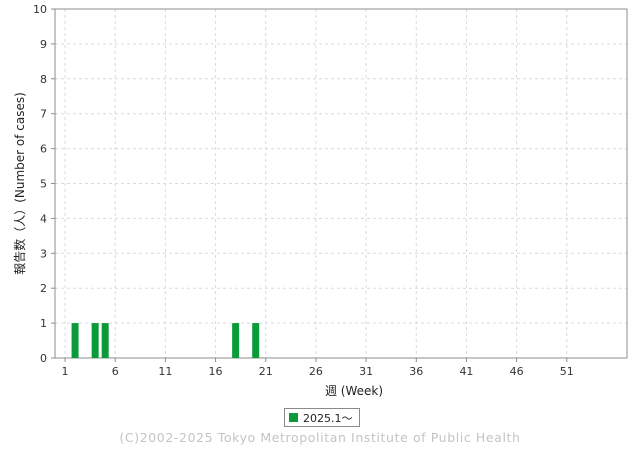 Image resolution: width=640 pixels, height=454 pixels. What do you see at coordinates (115, 371) in the screenshot?
I see `x-tick-label: 6` at bounding box center [115, 371].